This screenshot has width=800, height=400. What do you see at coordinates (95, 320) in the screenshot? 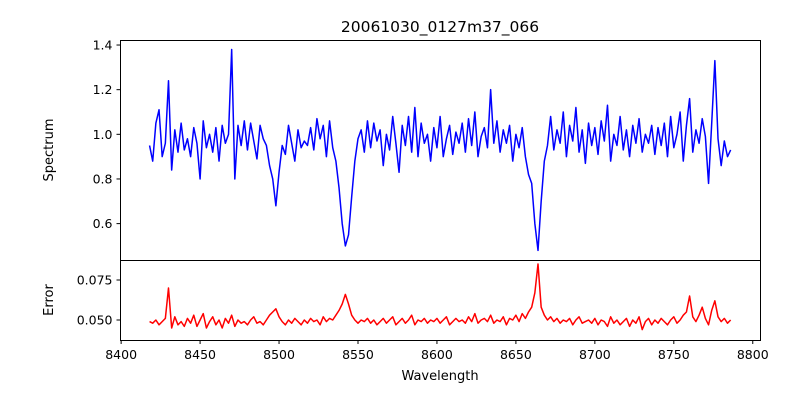
I see `error-y-tick-label: 0.050` at bounding box center [95, 320].